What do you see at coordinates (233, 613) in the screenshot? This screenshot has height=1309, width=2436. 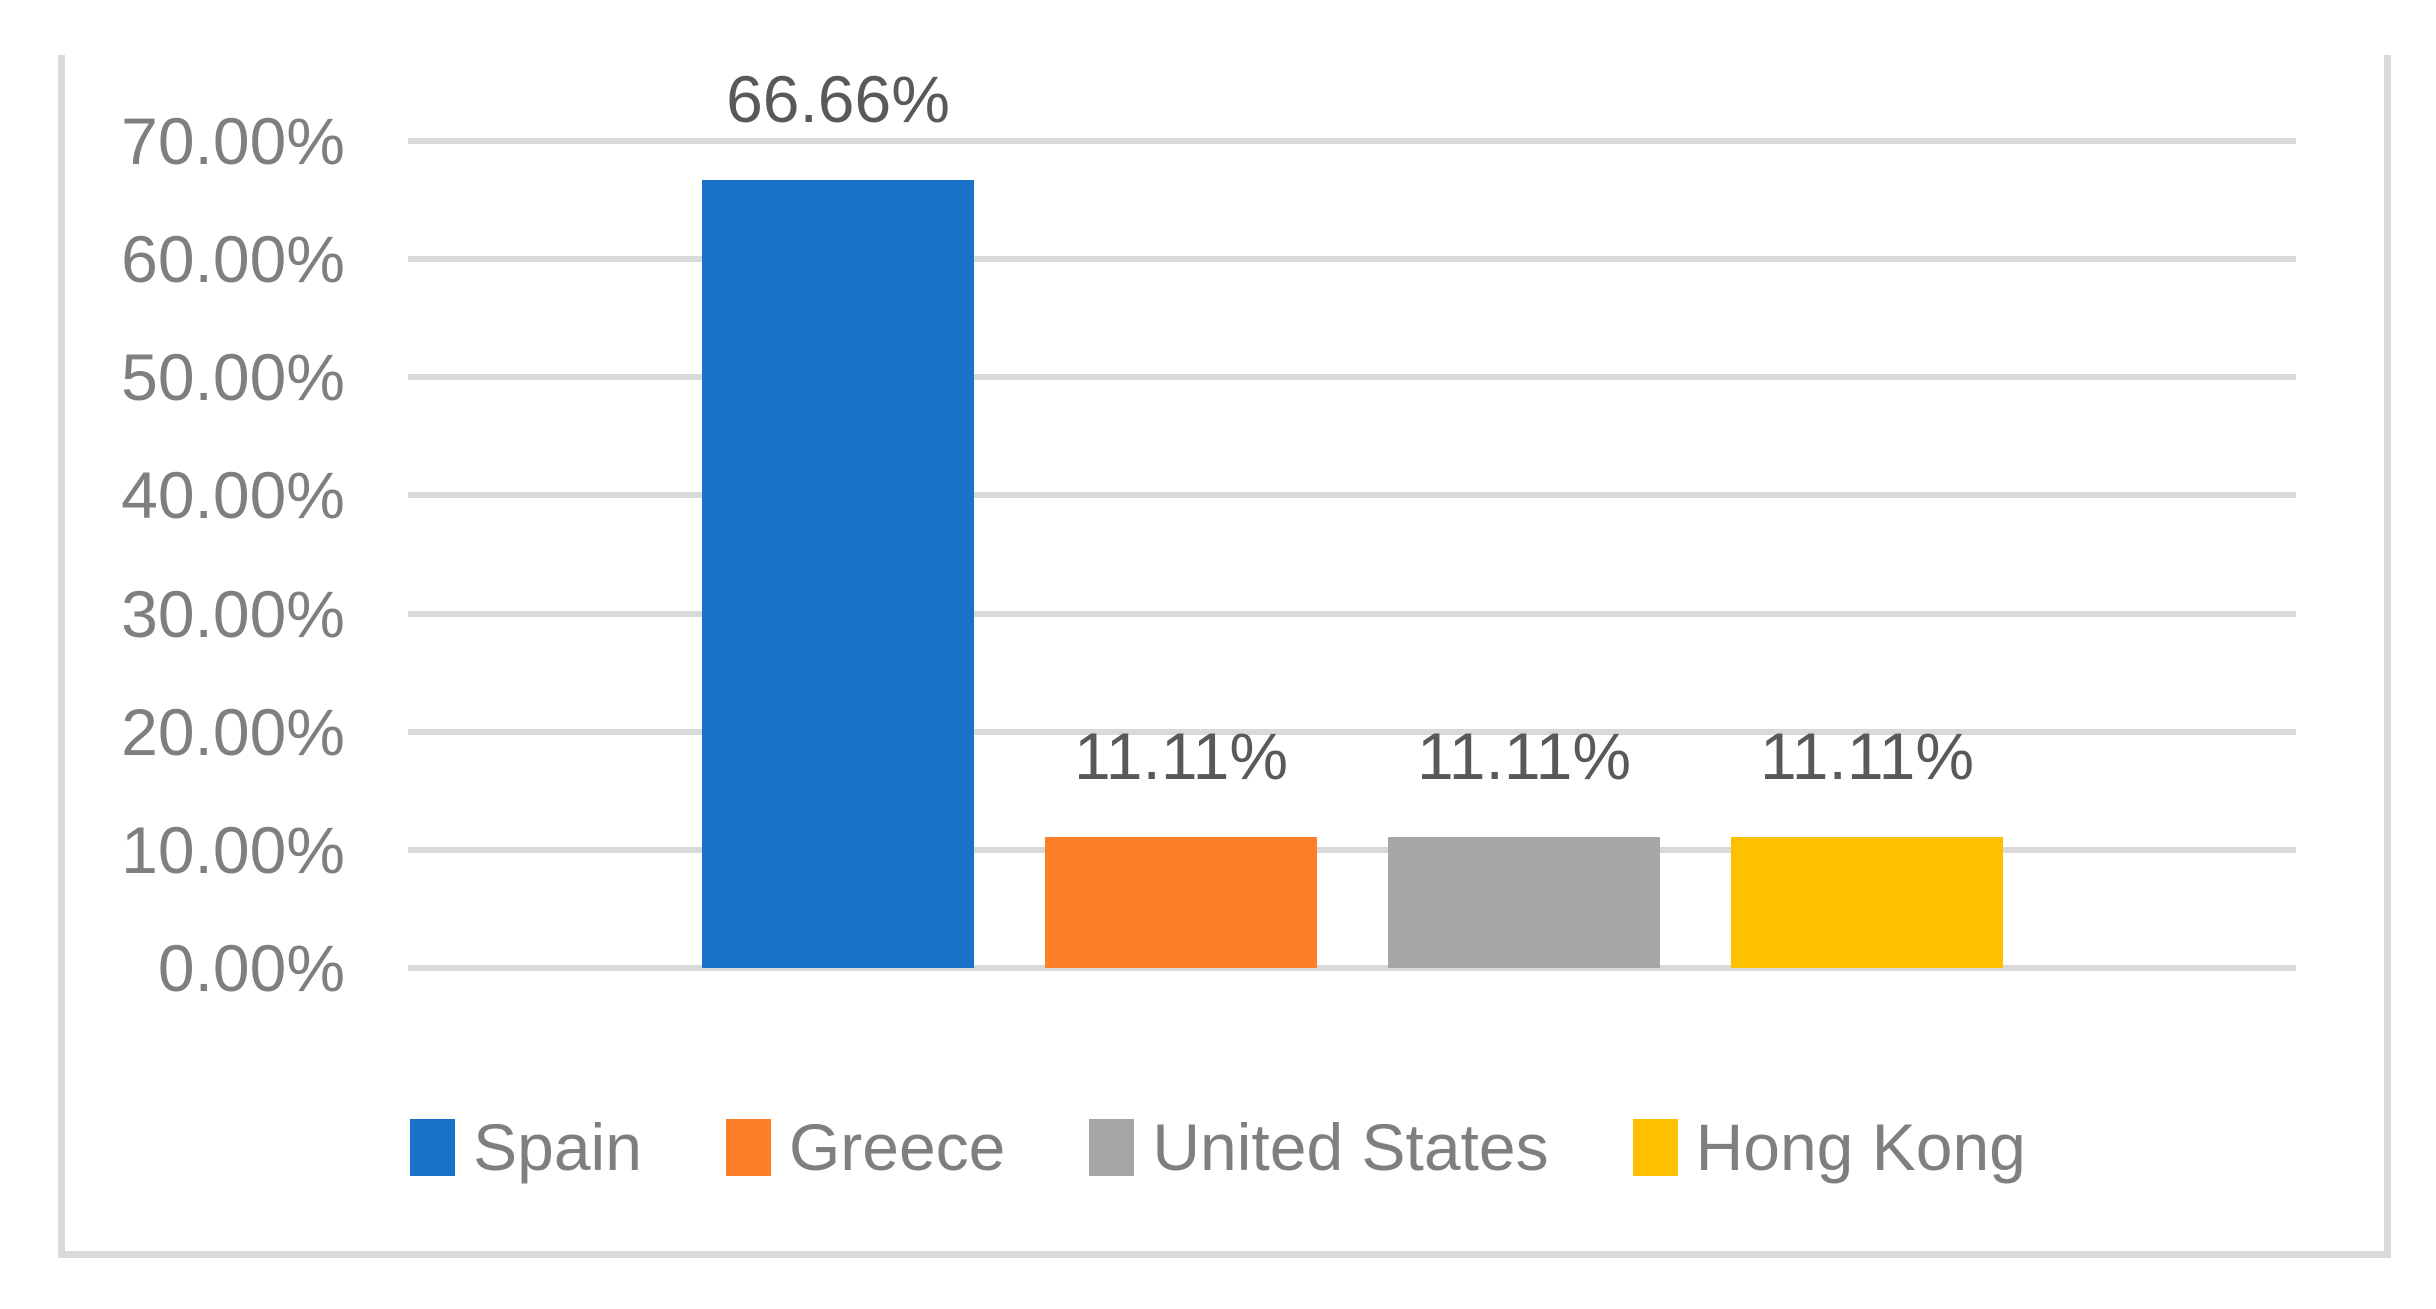 I see `y-axis-tick-label: 30.00%` at bounding box center [233, 613].